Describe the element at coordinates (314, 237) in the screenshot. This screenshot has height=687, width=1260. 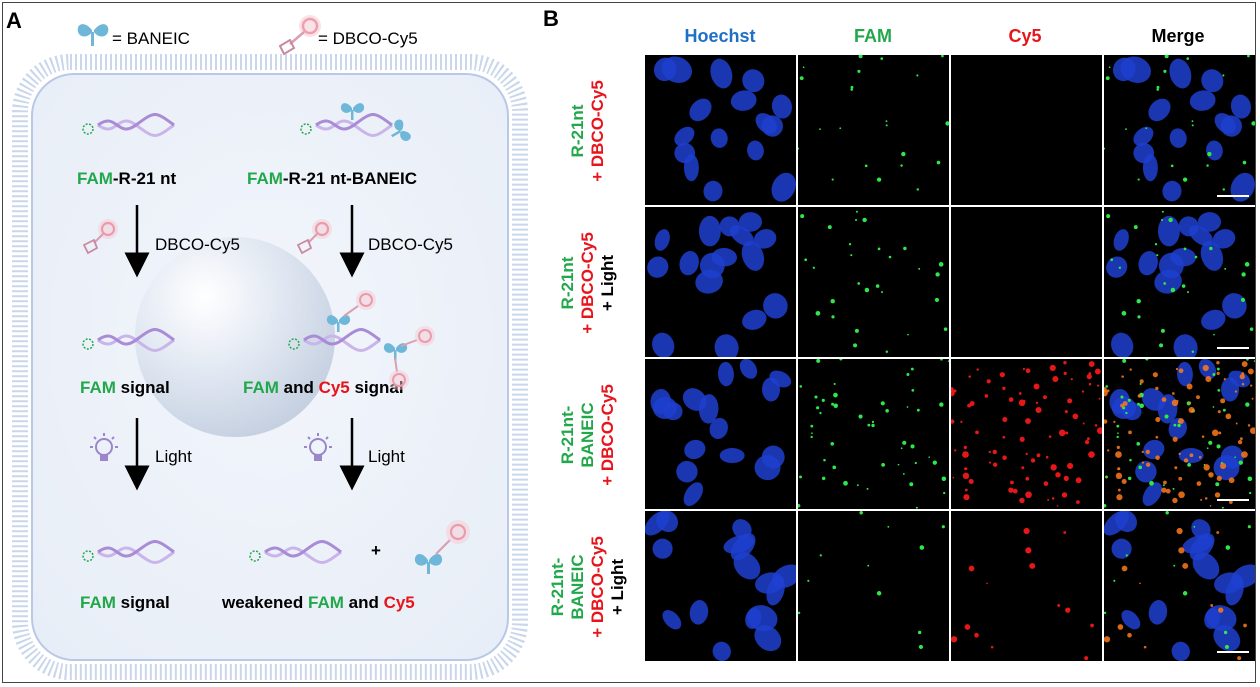
I see `dbco-icon-right` at that location.